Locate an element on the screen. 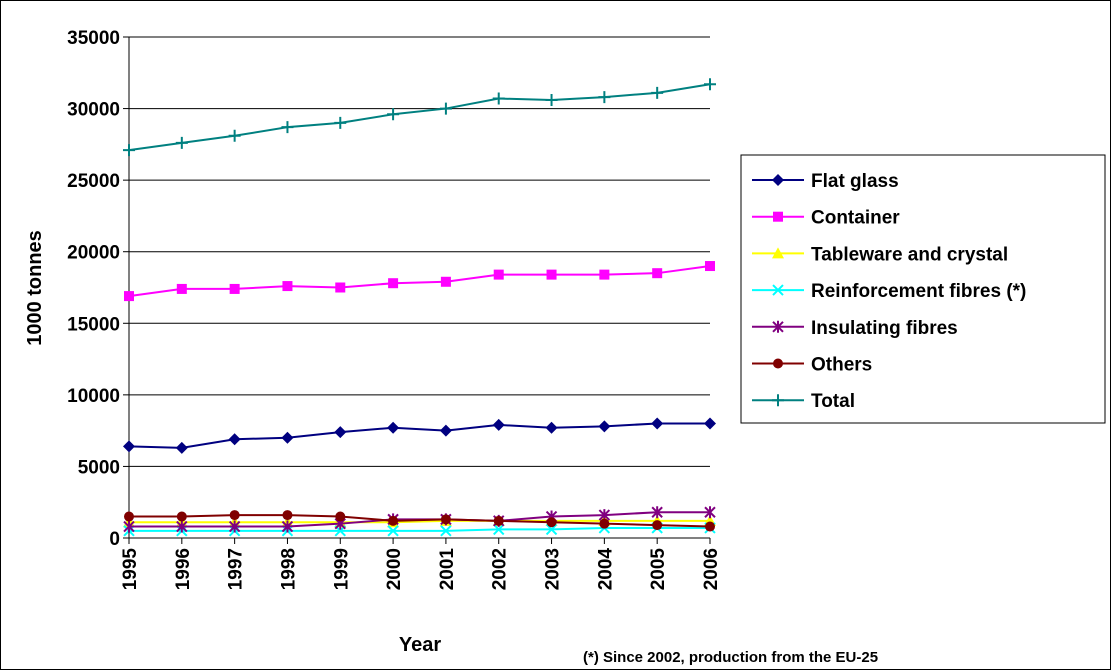 This screenshot has width=1111, height=670. legend-item: Total is located at coordinates (803, 401).